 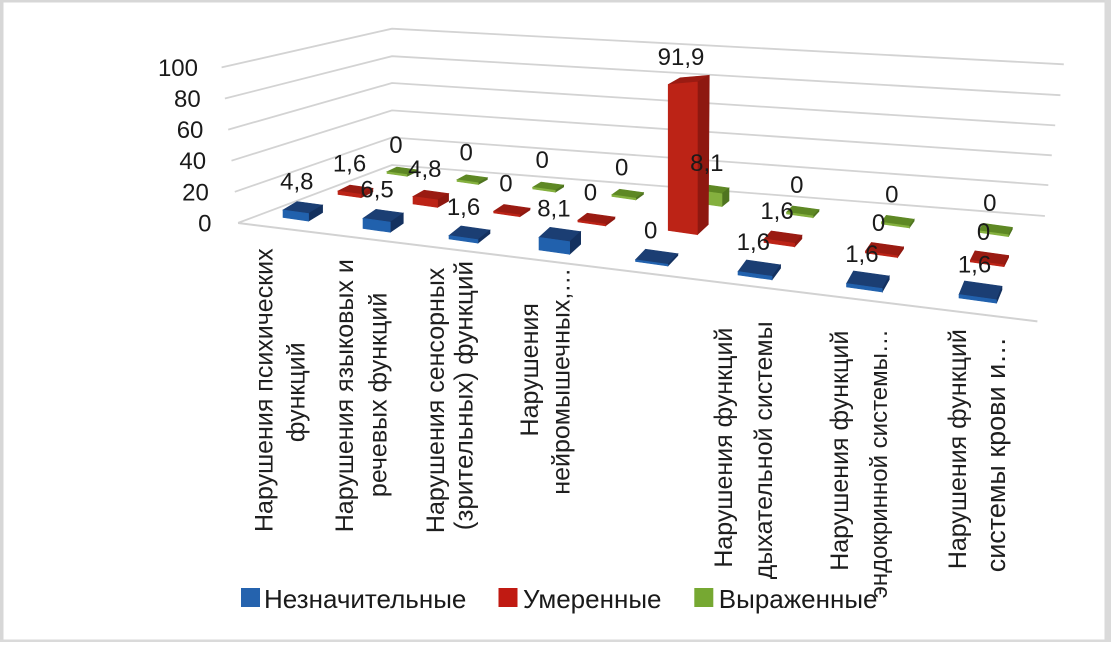 I want to click on svg-text: (зрительных) функций, so click(x=464, y=395).